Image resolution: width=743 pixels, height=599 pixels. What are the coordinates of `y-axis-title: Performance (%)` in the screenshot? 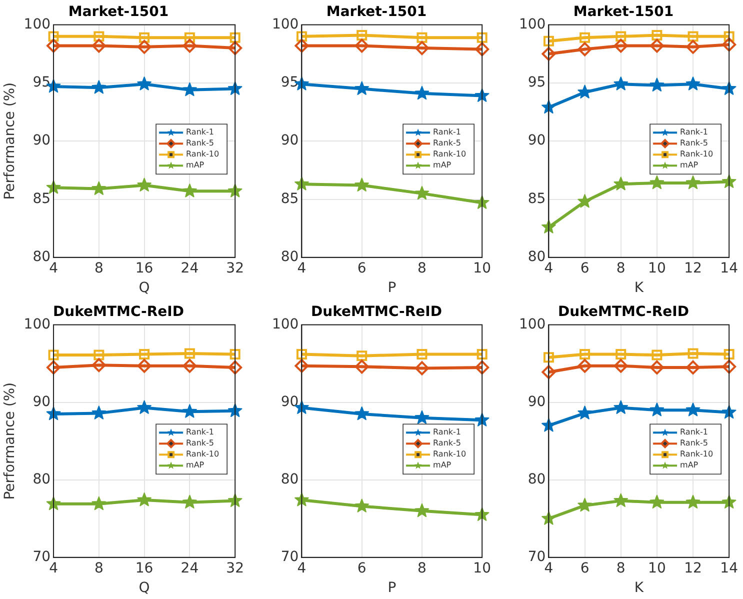 It's located at (10, 441).